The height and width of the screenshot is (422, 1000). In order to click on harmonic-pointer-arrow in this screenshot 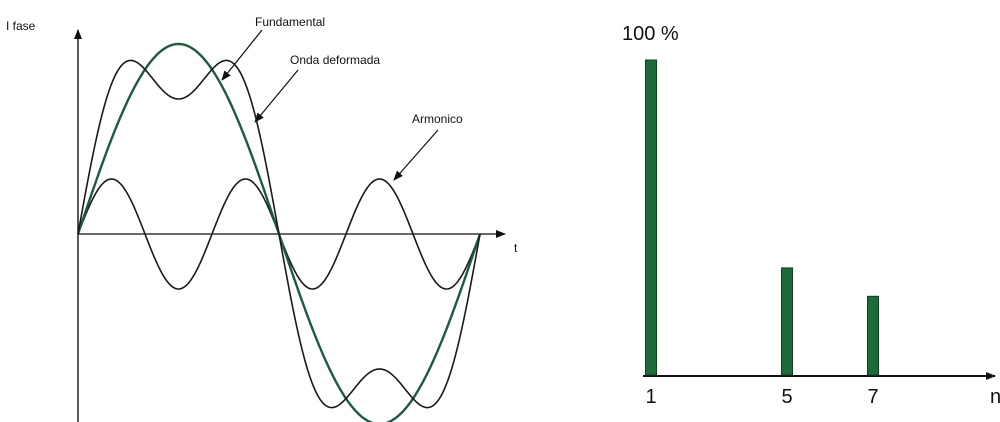, I will do `click(416, 155)`.